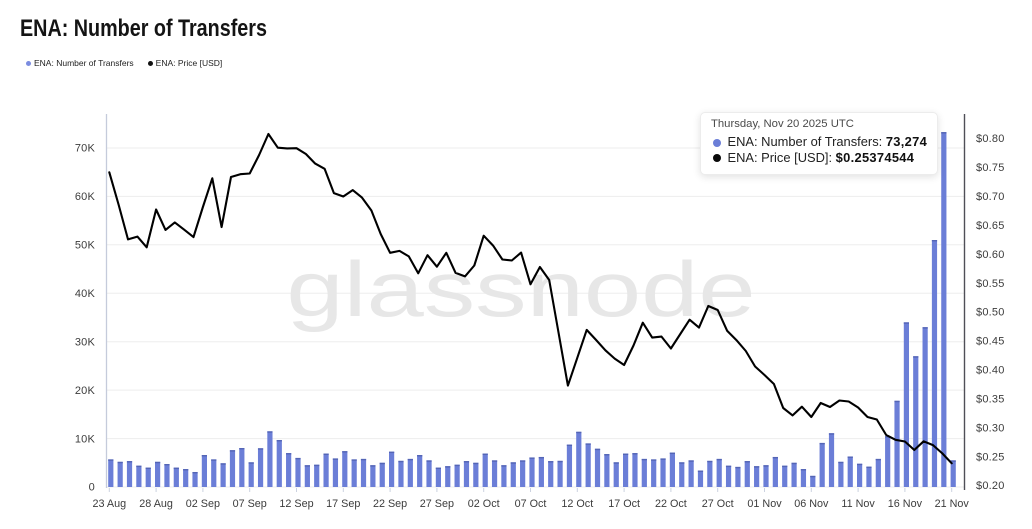 This screenshot has height=529, width=1032. What do you see at coordinates (531, 504) in the screenshot?
I see `svg-text: 07 Oct` at bounding box center [531, 504].